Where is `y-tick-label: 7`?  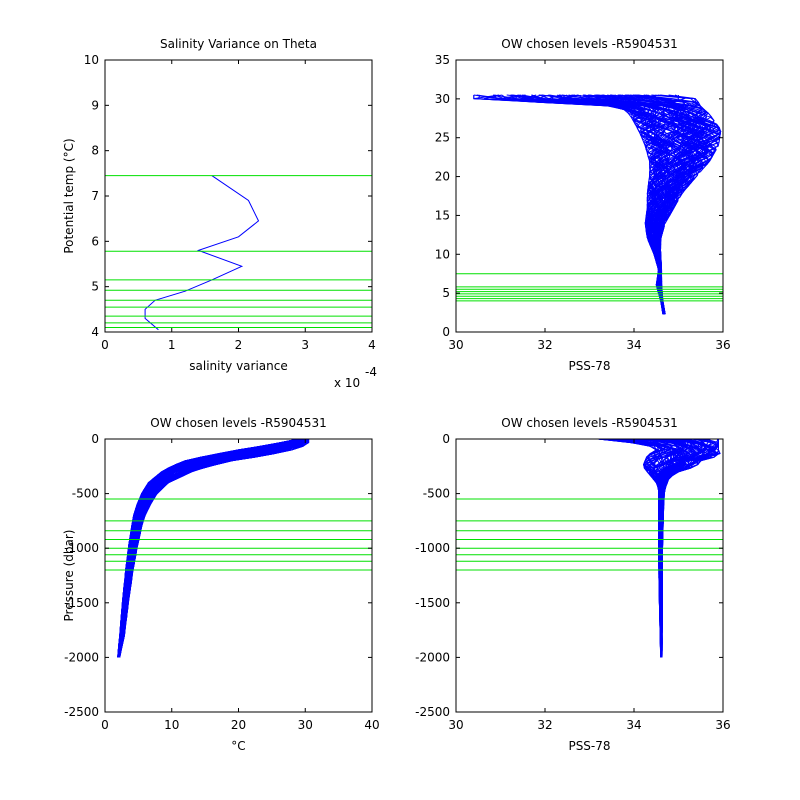 y-tick-label: 7 is located at coordinates (95, 196).